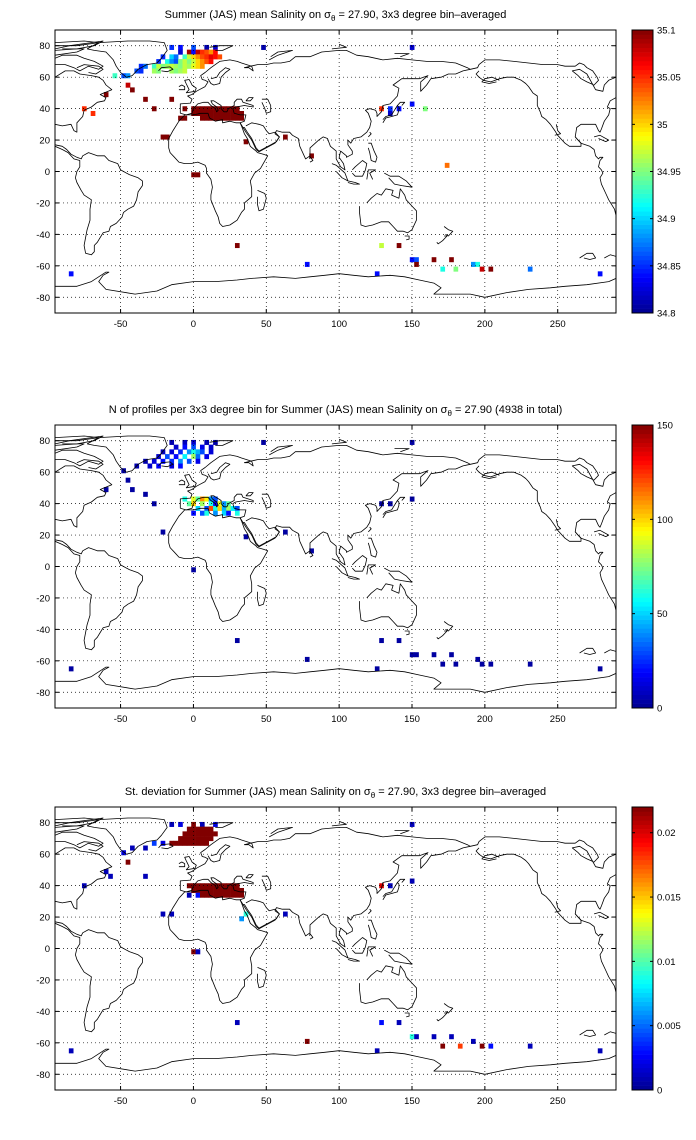 The width and height of the screenshot is (696, 1140). I want to click on y-tick-label: -40, so click(43, 1012).